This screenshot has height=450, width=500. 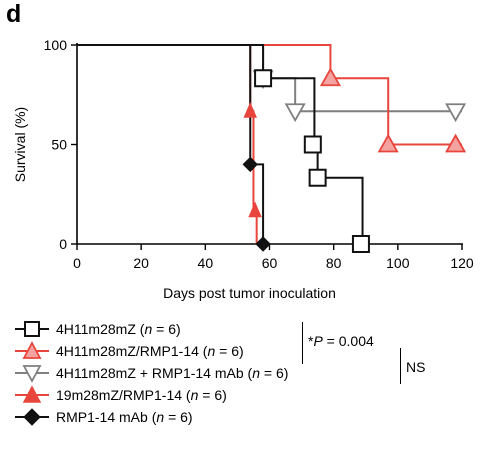 I want to click on y-axis-label: Survival (%), so click(x=20, y=144).